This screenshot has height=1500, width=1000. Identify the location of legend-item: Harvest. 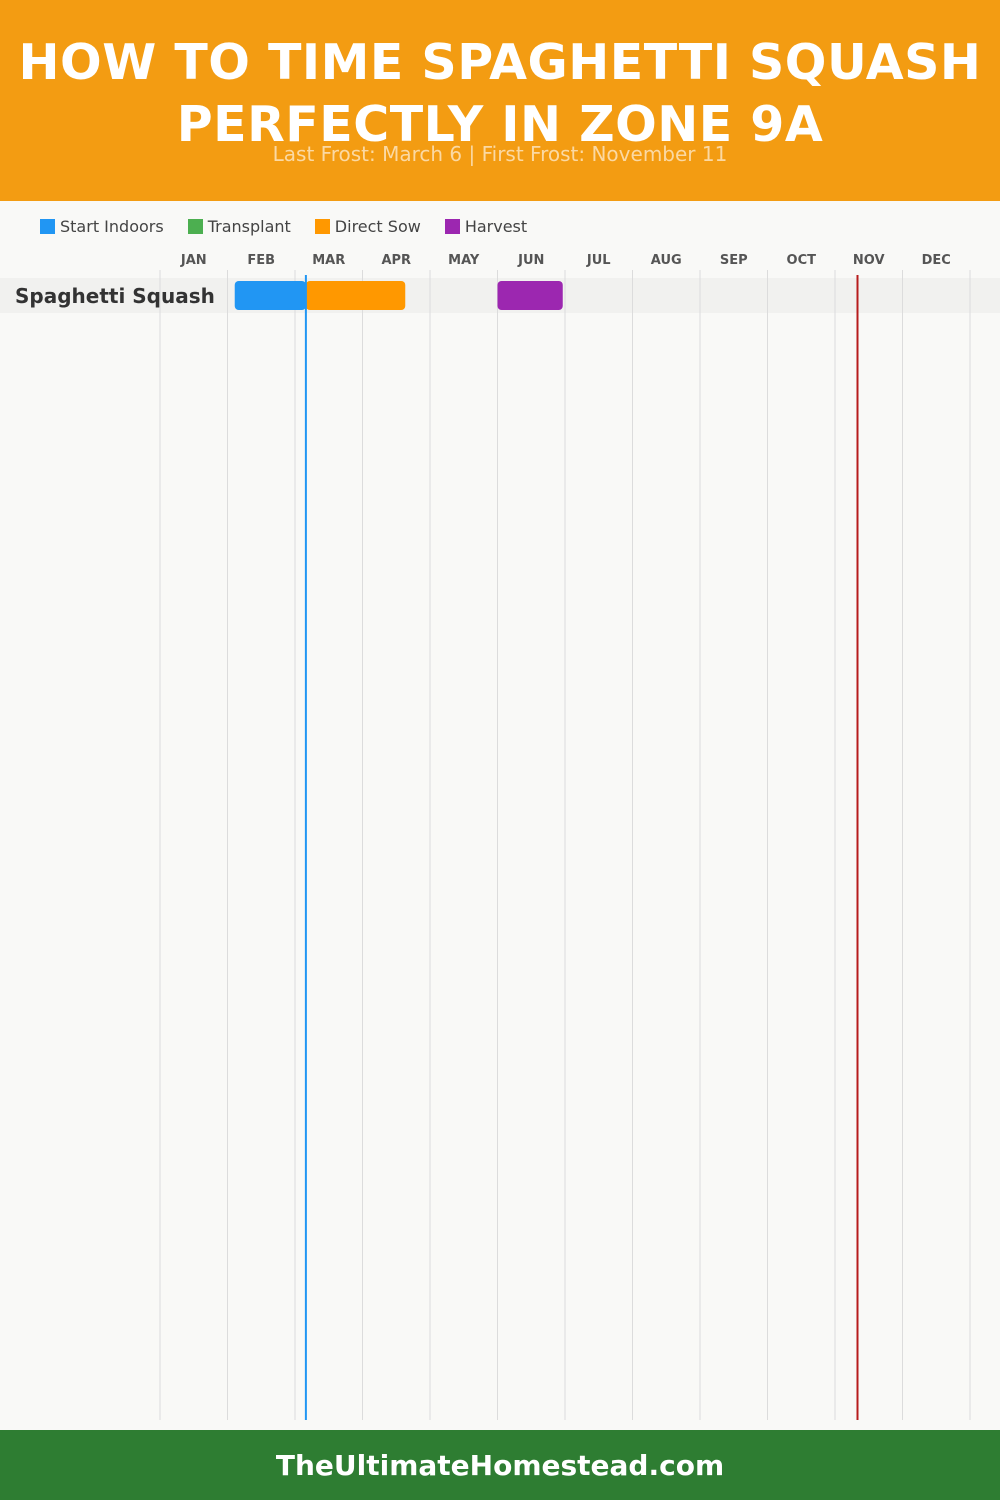
(486, 226).